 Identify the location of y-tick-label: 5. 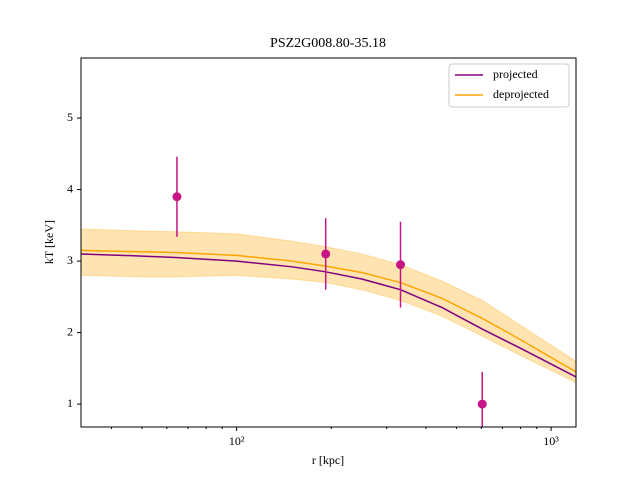
(70, 117).